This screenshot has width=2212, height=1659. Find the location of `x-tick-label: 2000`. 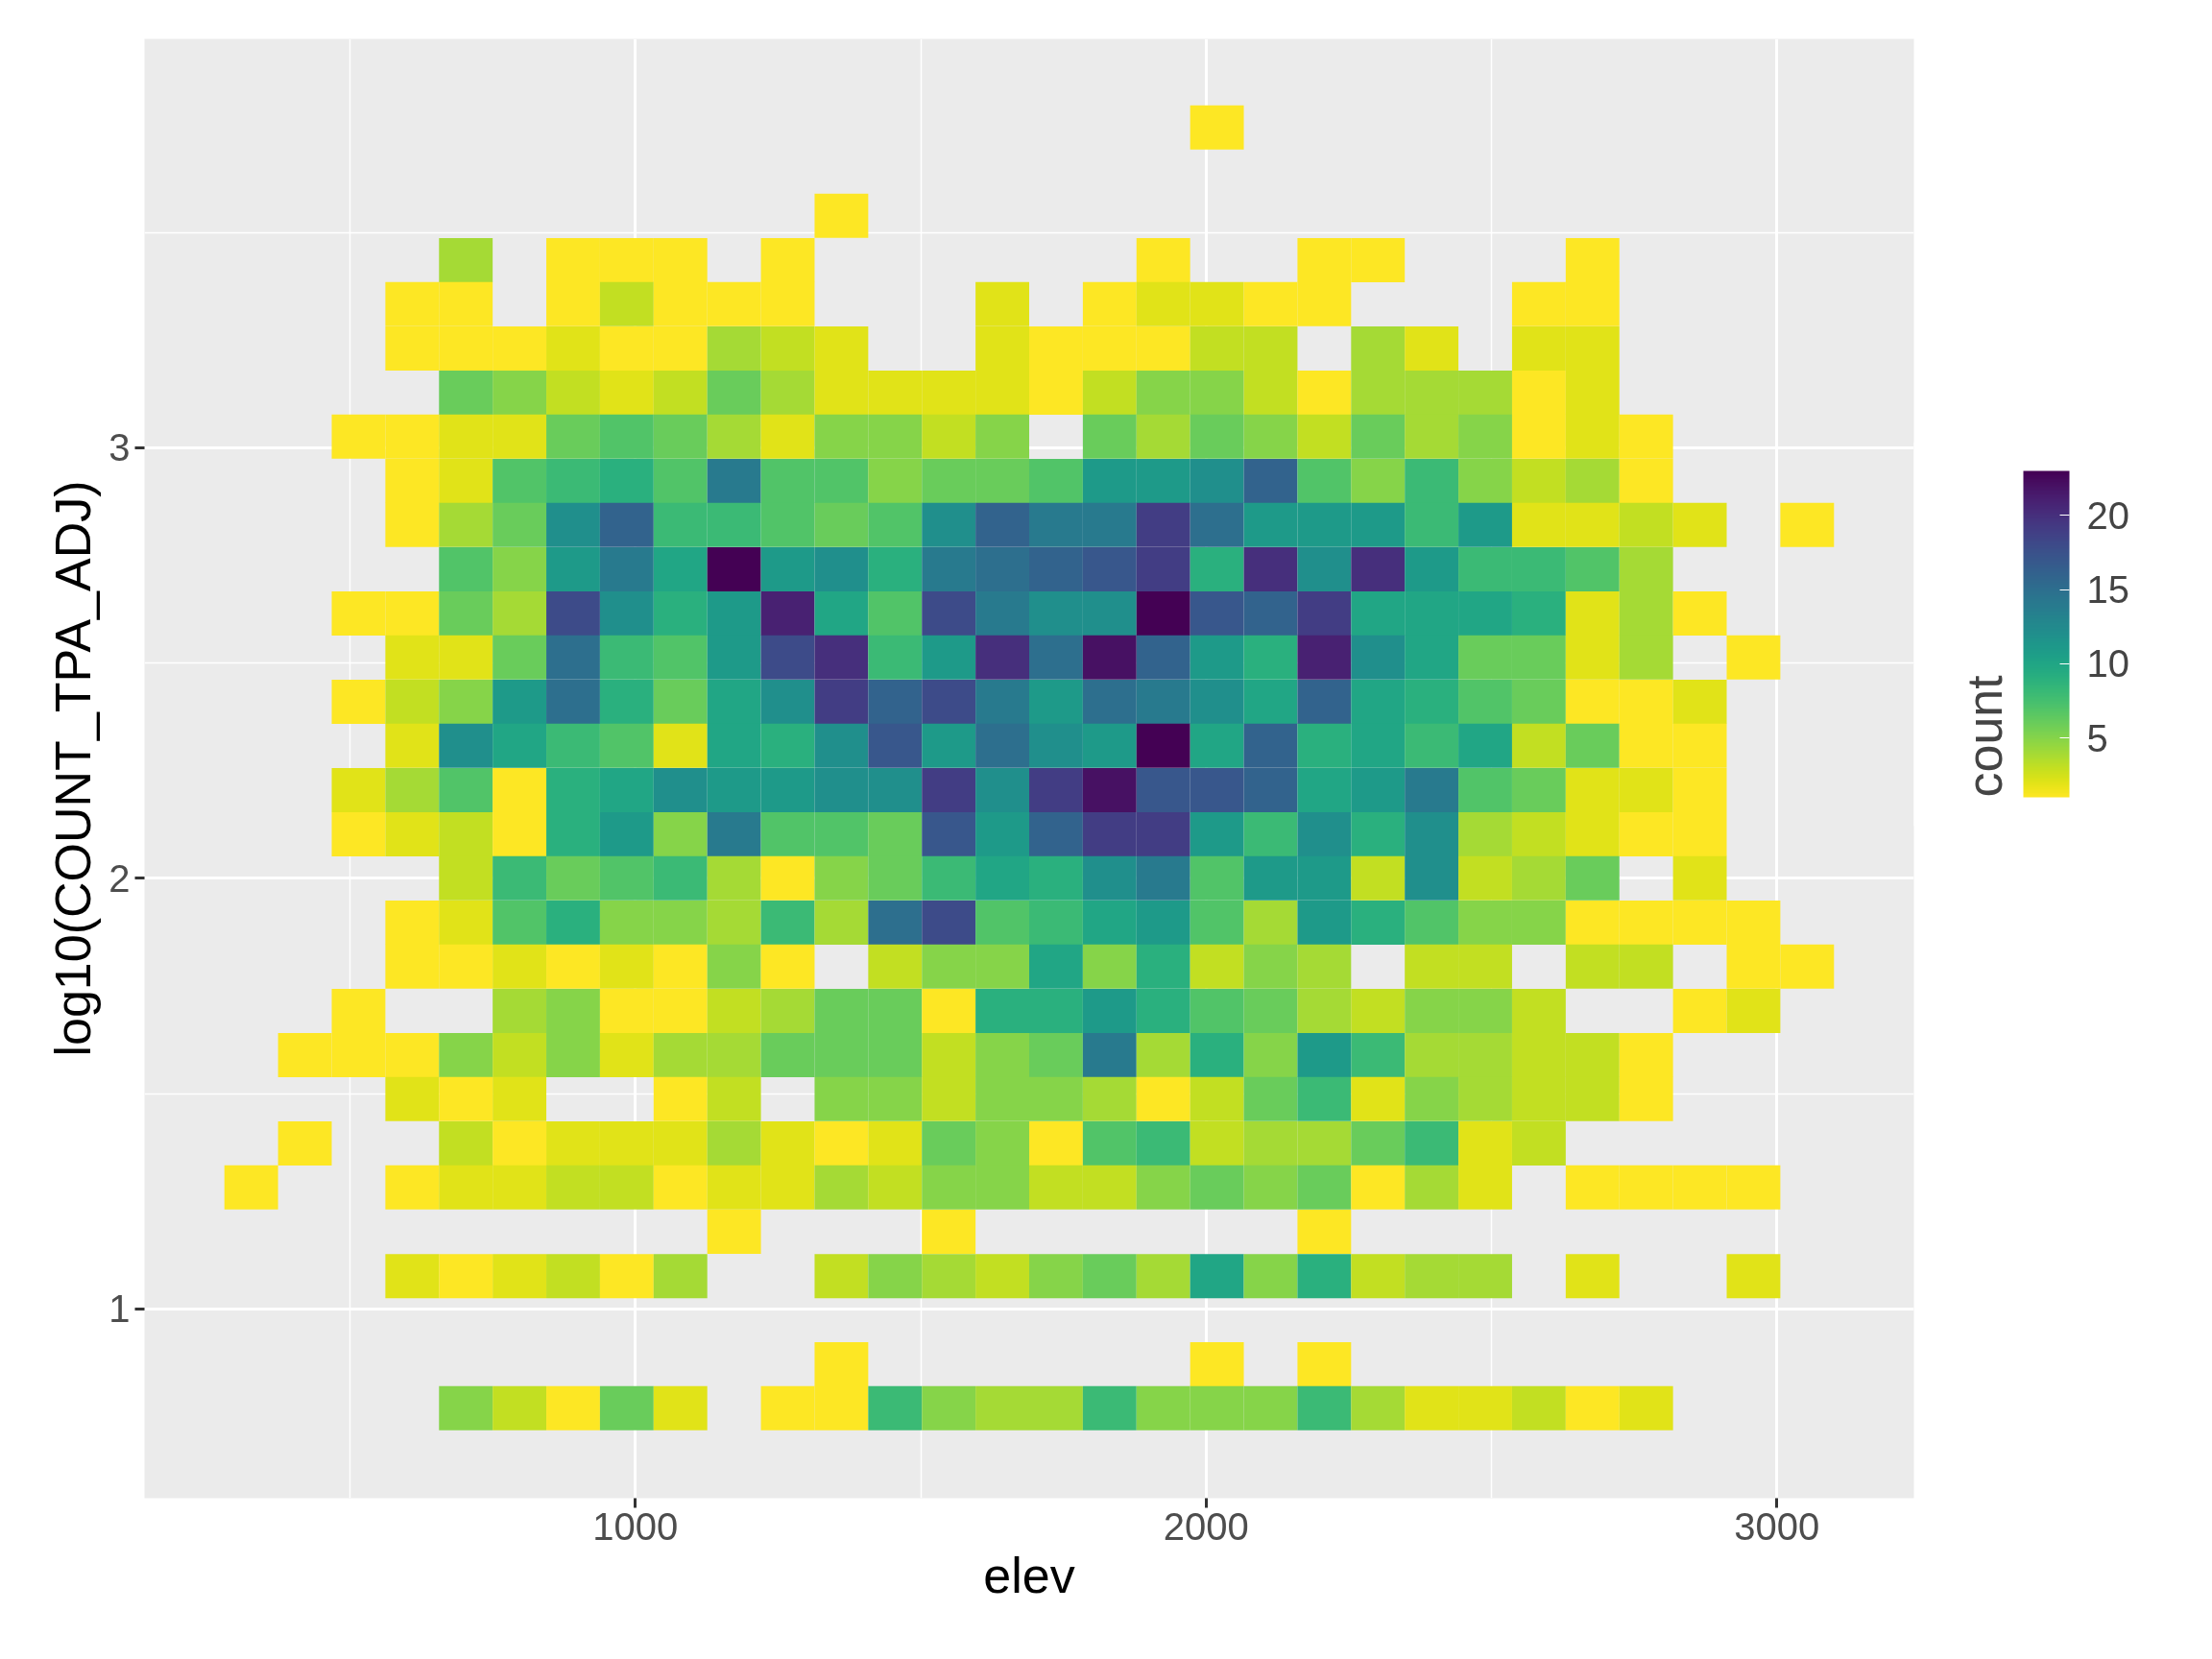

x-tick-label: 2000 is located at coordinates (1206, 1526).